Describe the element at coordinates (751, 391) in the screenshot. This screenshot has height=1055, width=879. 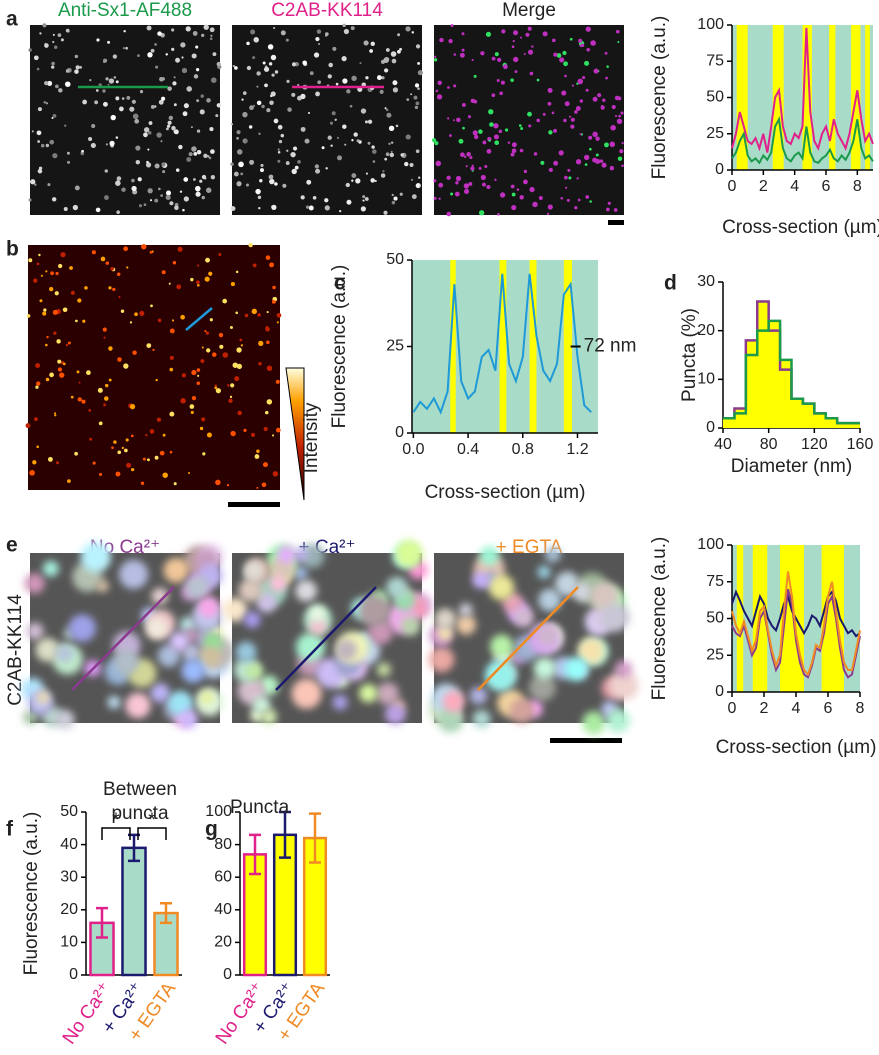
I see `histogram-bar` at that location.